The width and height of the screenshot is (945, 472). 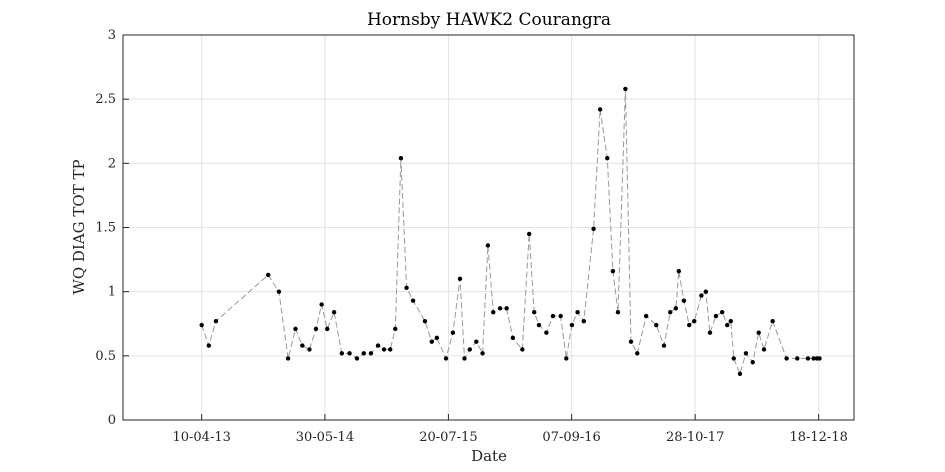 What do you see at coordinates (112, 420) in the screenshot?
I see `y-tick-label: 0` at bounding box center [112, 420].